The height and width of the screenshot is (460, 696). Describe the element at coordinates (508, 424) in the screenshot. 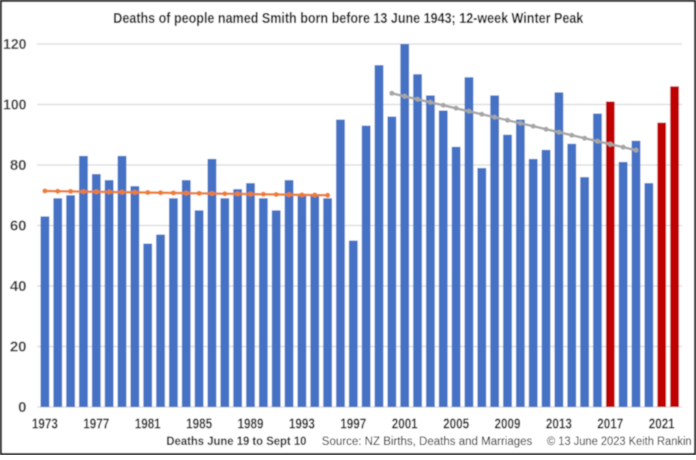

I see `svg-text: 2009` at that location.